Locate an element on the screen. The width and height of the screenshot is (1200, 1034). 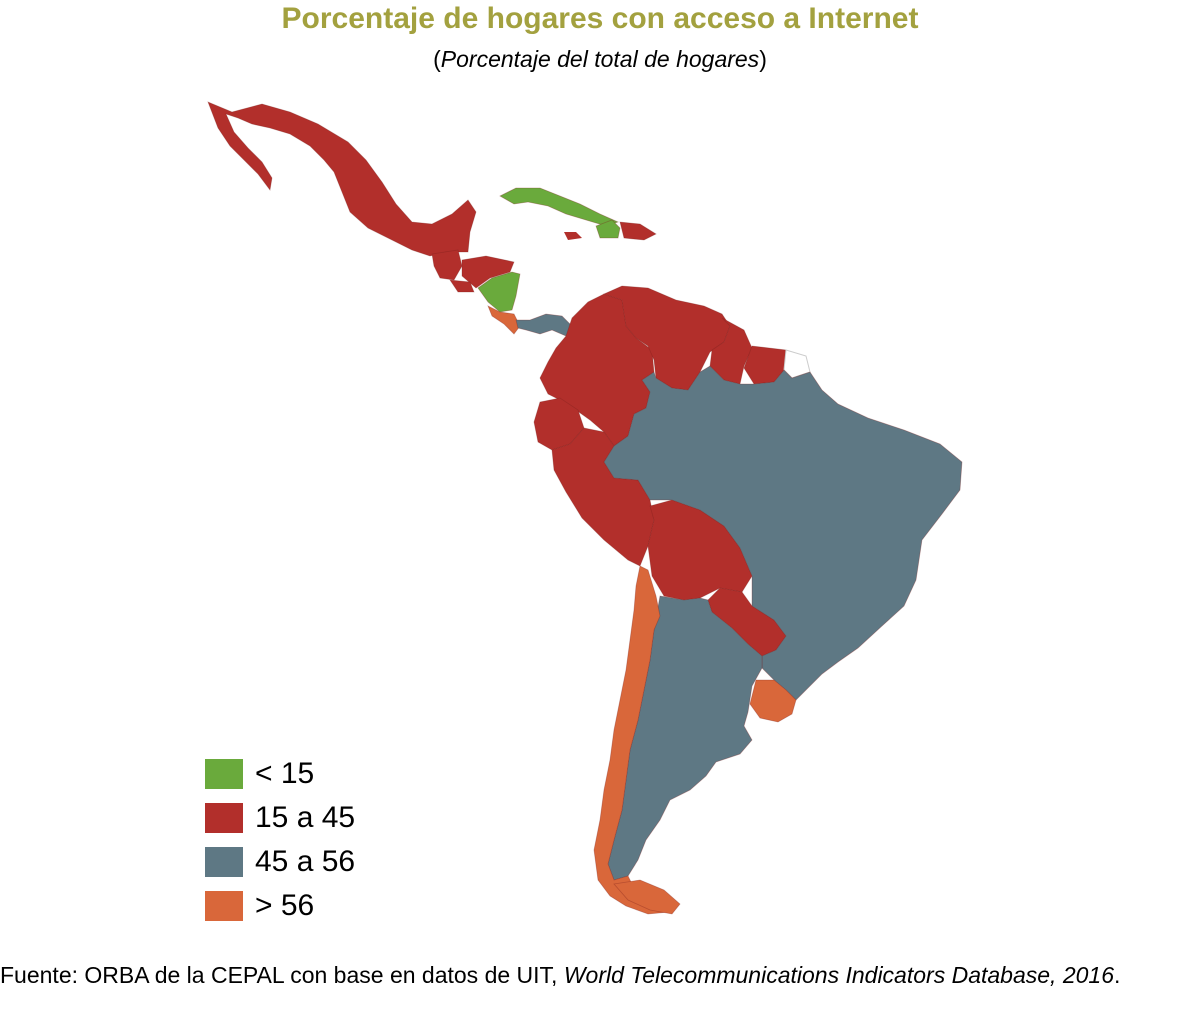
source-suffix: . is located at coordinates (1117, 975).